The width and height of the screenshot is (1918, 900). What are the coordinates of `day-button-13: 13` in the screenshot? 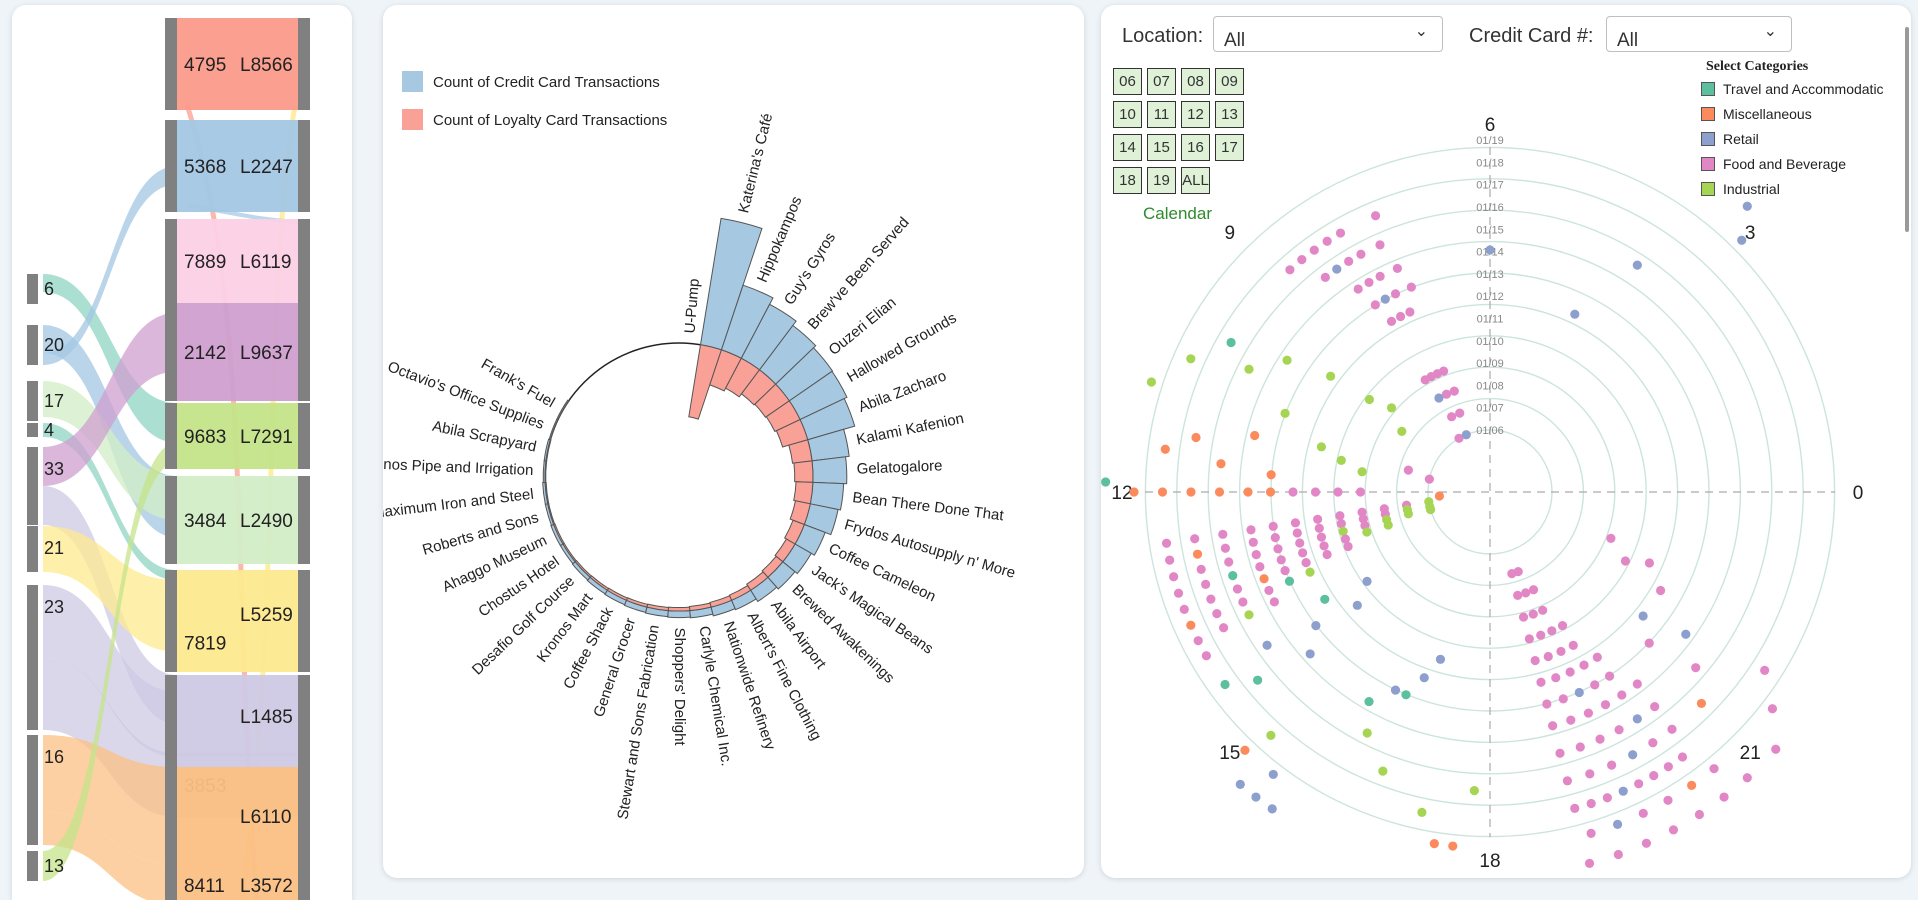 It's located at (1229, 114).